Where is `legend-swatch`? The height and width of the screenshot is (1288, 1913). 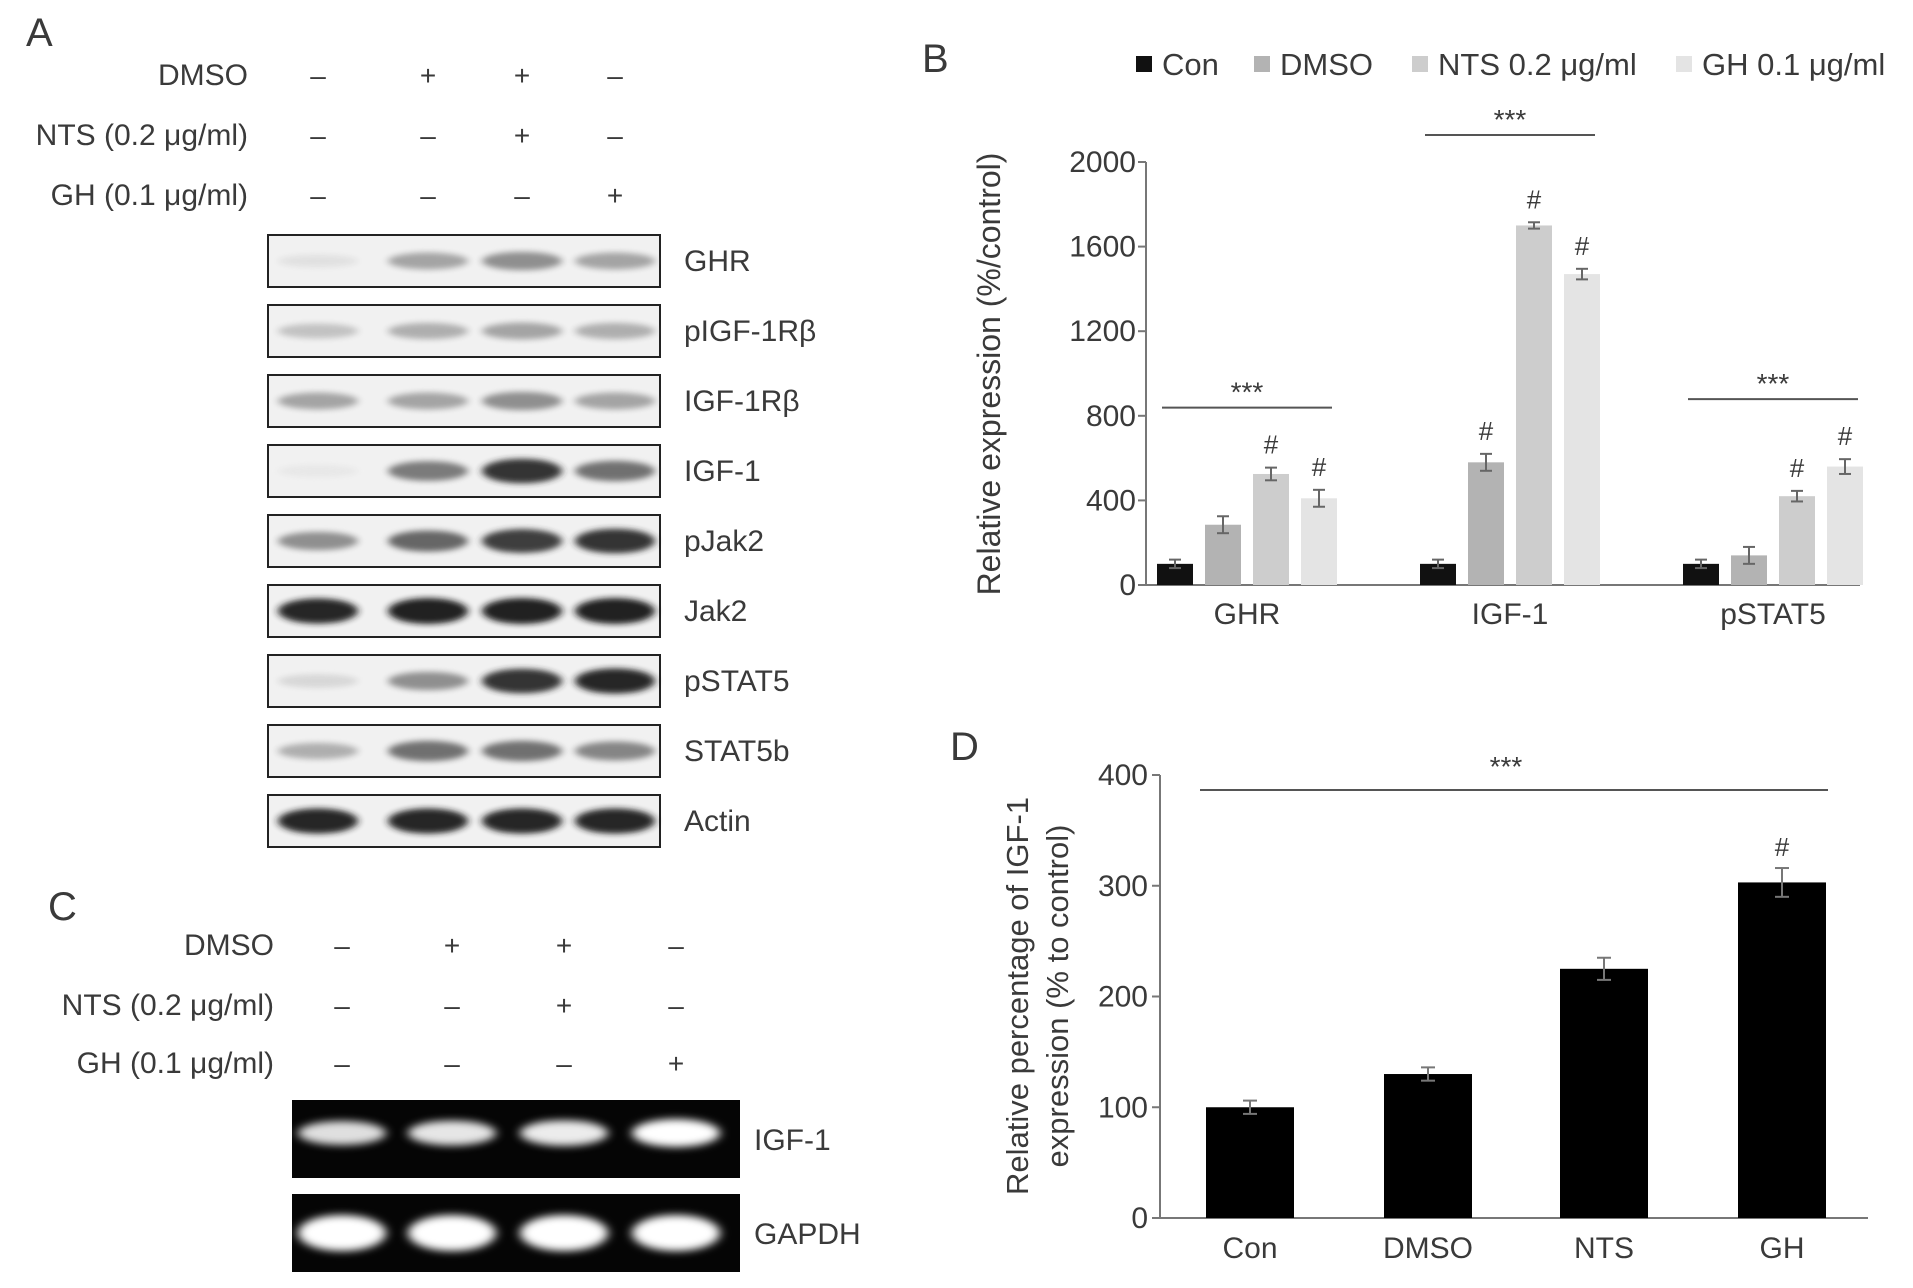 legend-swatch is located at coordinates (1144, 64).